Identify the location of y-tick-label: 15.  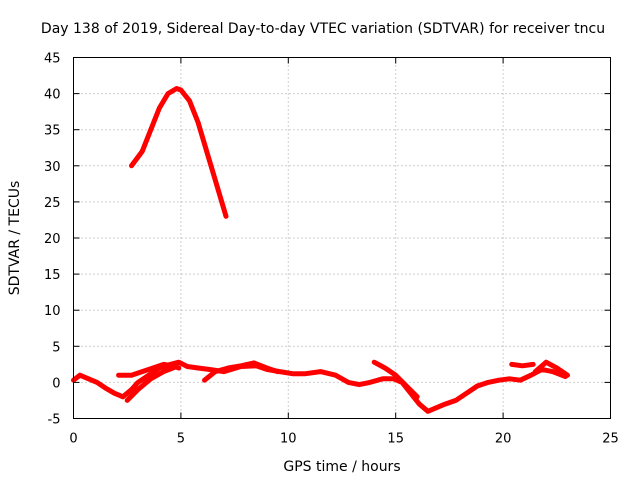
(52, 275).